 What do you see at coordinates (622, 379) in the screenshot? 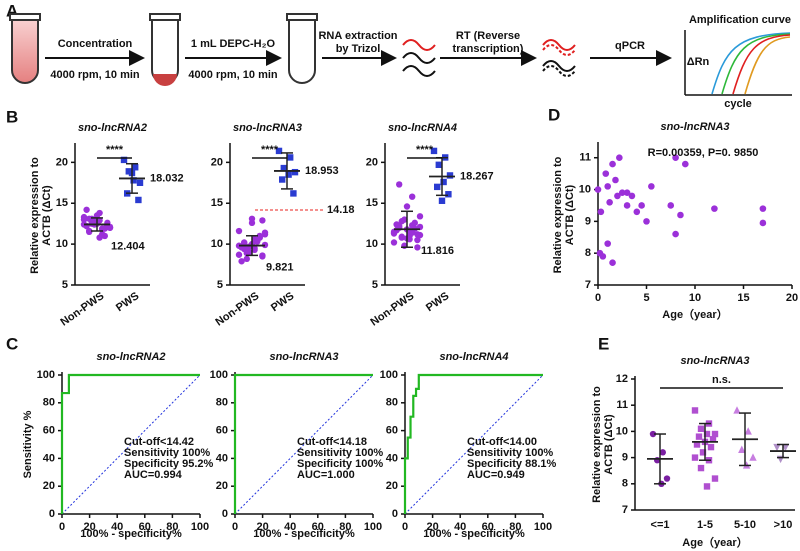
I see `y-tick-label: 12` at bounding box center [622, 379].